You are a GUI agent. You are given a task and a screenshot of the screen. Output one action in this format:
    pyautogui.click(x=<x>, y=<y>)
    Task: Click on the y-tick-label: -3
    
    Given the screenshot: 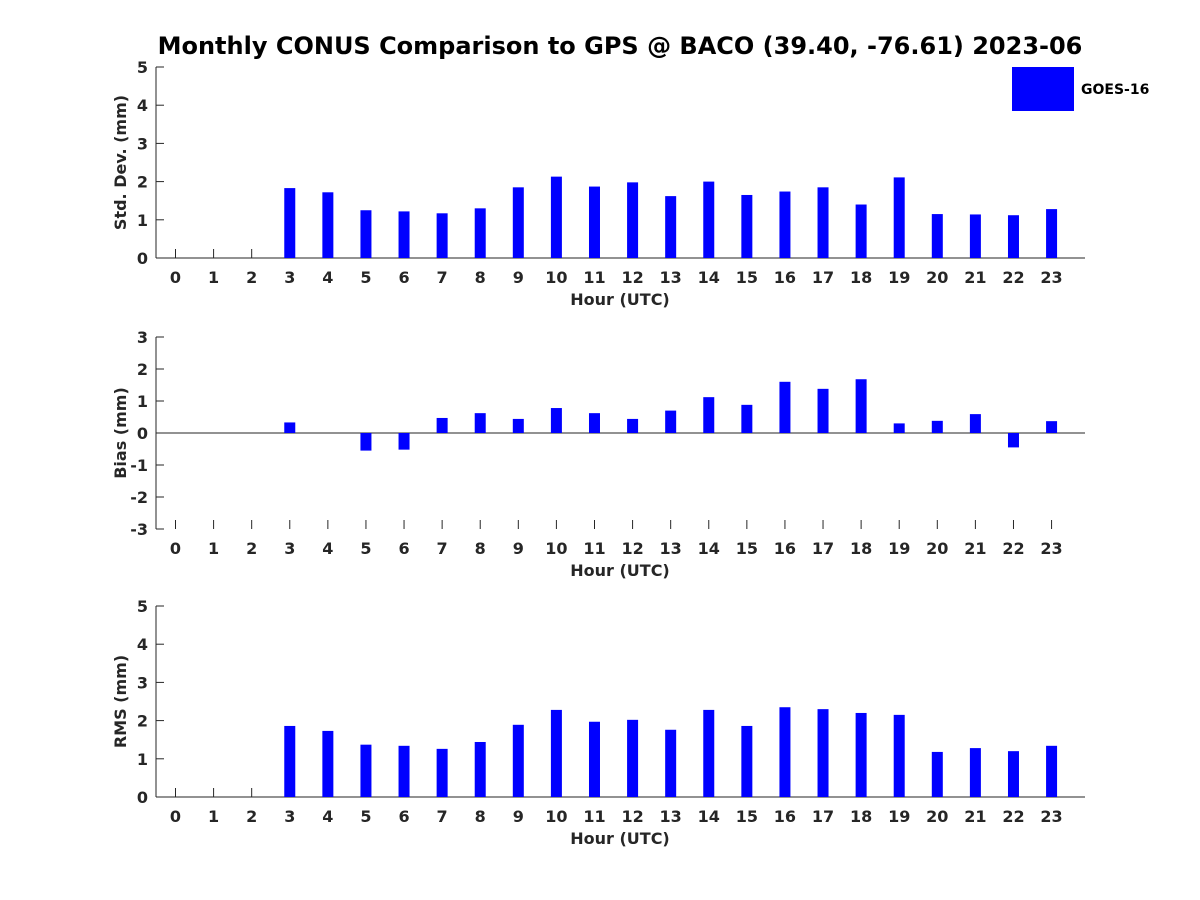 What is the action you would take?
    pyautogui.click(x=139, y=529)
    